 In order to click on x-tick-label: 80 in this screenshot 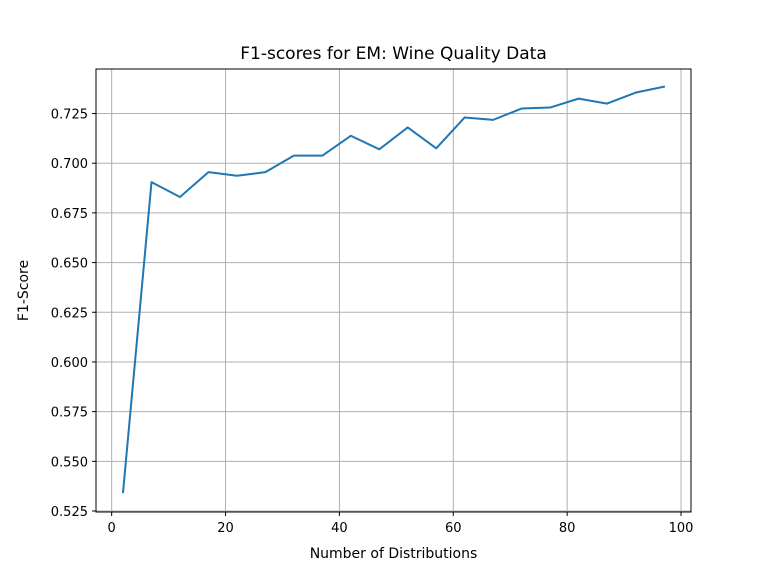, I will do `click(567, 528)`.